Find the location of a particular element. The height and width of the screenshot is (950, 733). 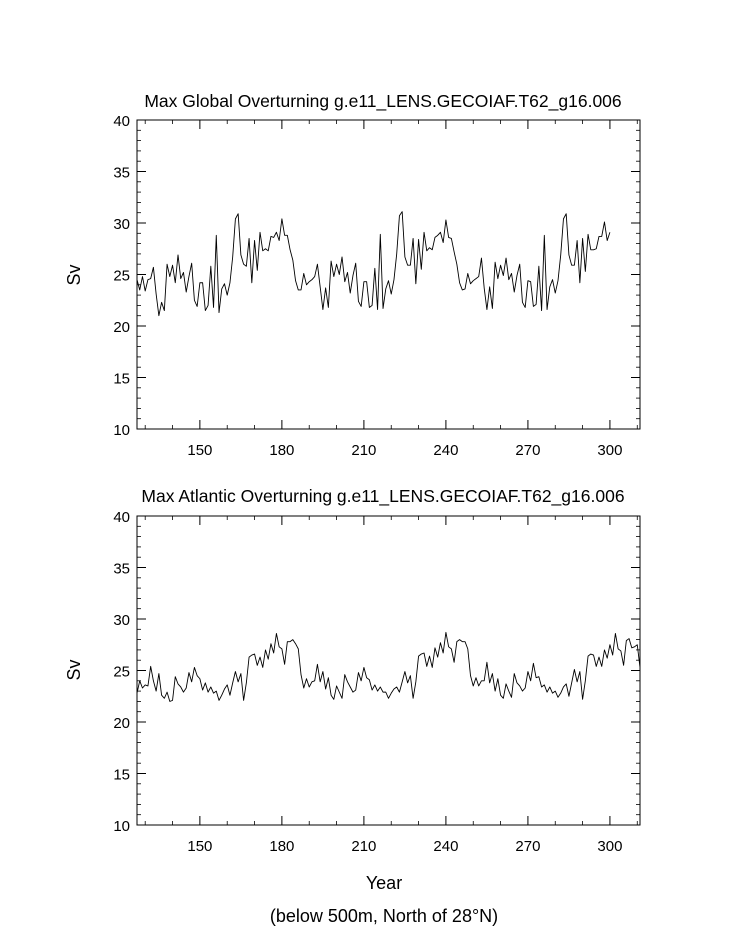

footnote: (below 500m, North of 28°N) is located at coordinates (384, 916).